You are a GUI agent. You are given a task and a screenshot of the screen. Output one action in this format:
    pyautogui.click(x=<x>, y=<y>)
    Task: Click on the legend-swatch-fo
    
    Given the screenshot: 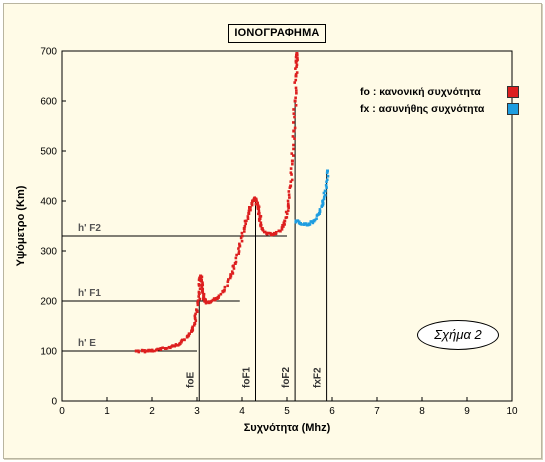 What is the action you would take?
    pyautogui.click(x=513, y=91)
    